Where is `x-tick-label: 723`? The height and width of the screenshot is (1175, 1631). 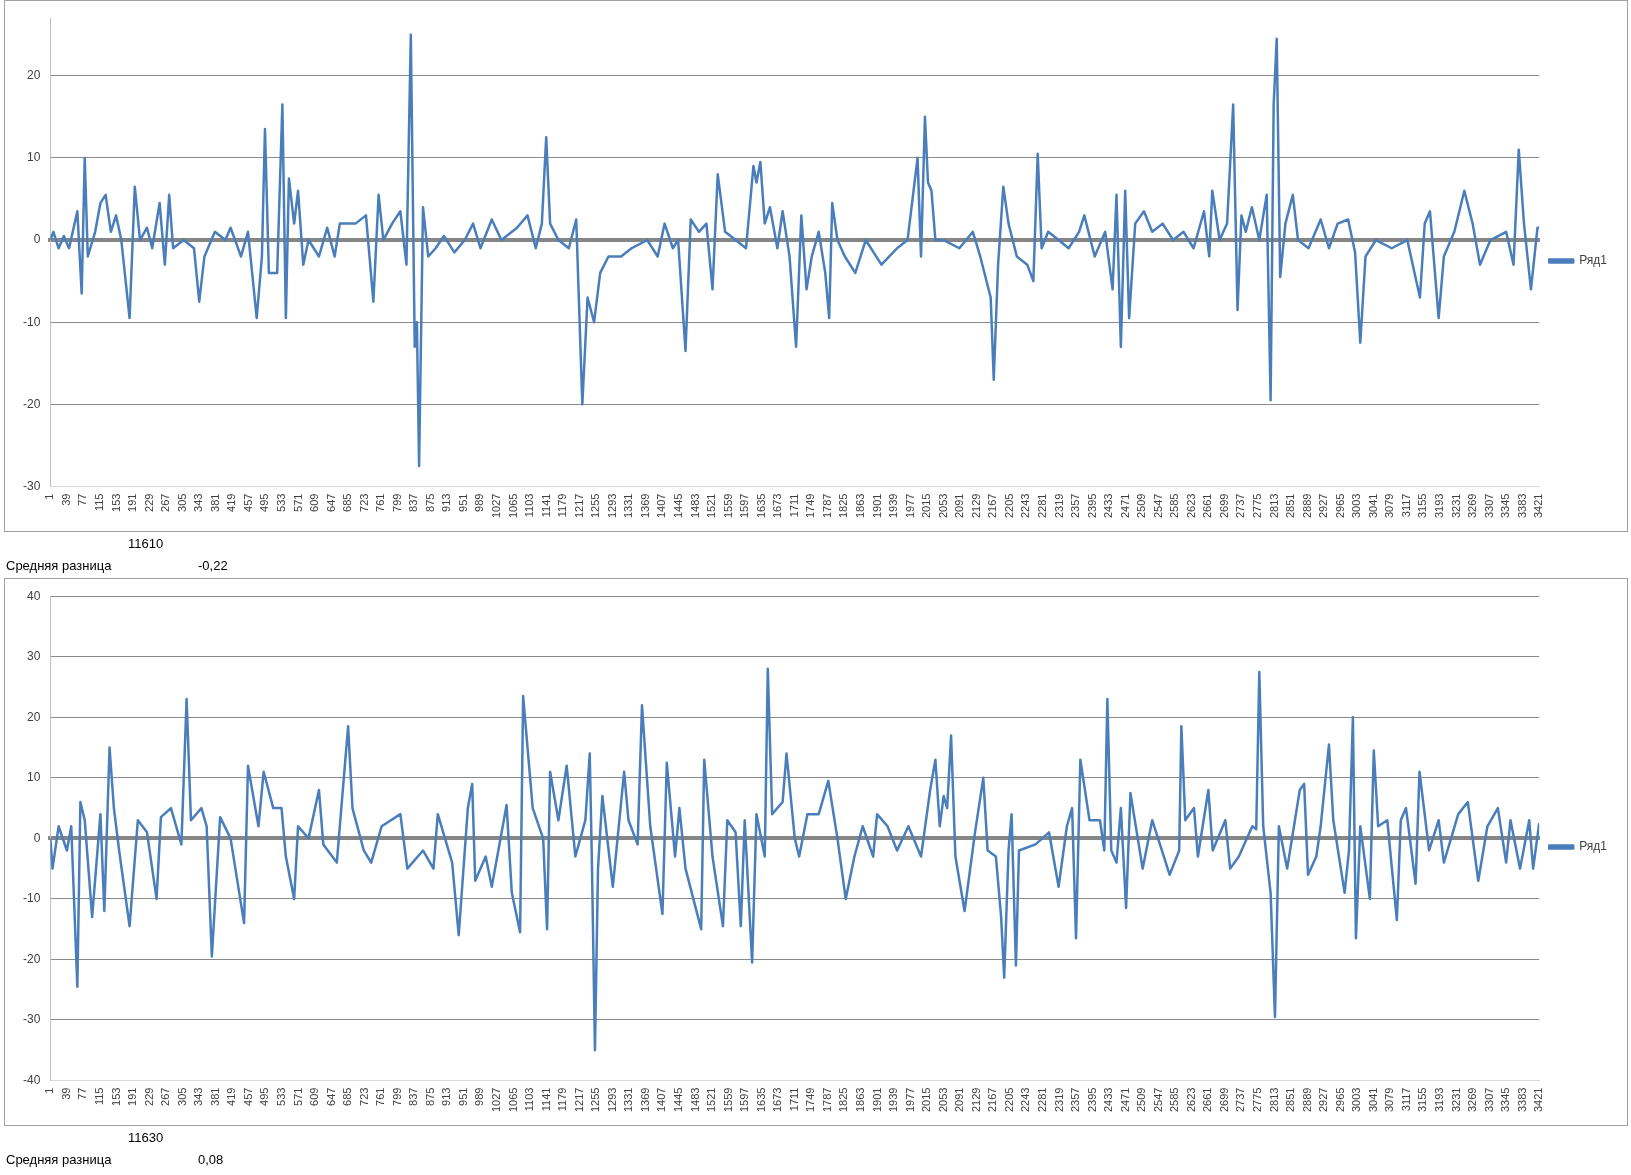
x-tick-label: 723 is located at coordinates (363, 502).